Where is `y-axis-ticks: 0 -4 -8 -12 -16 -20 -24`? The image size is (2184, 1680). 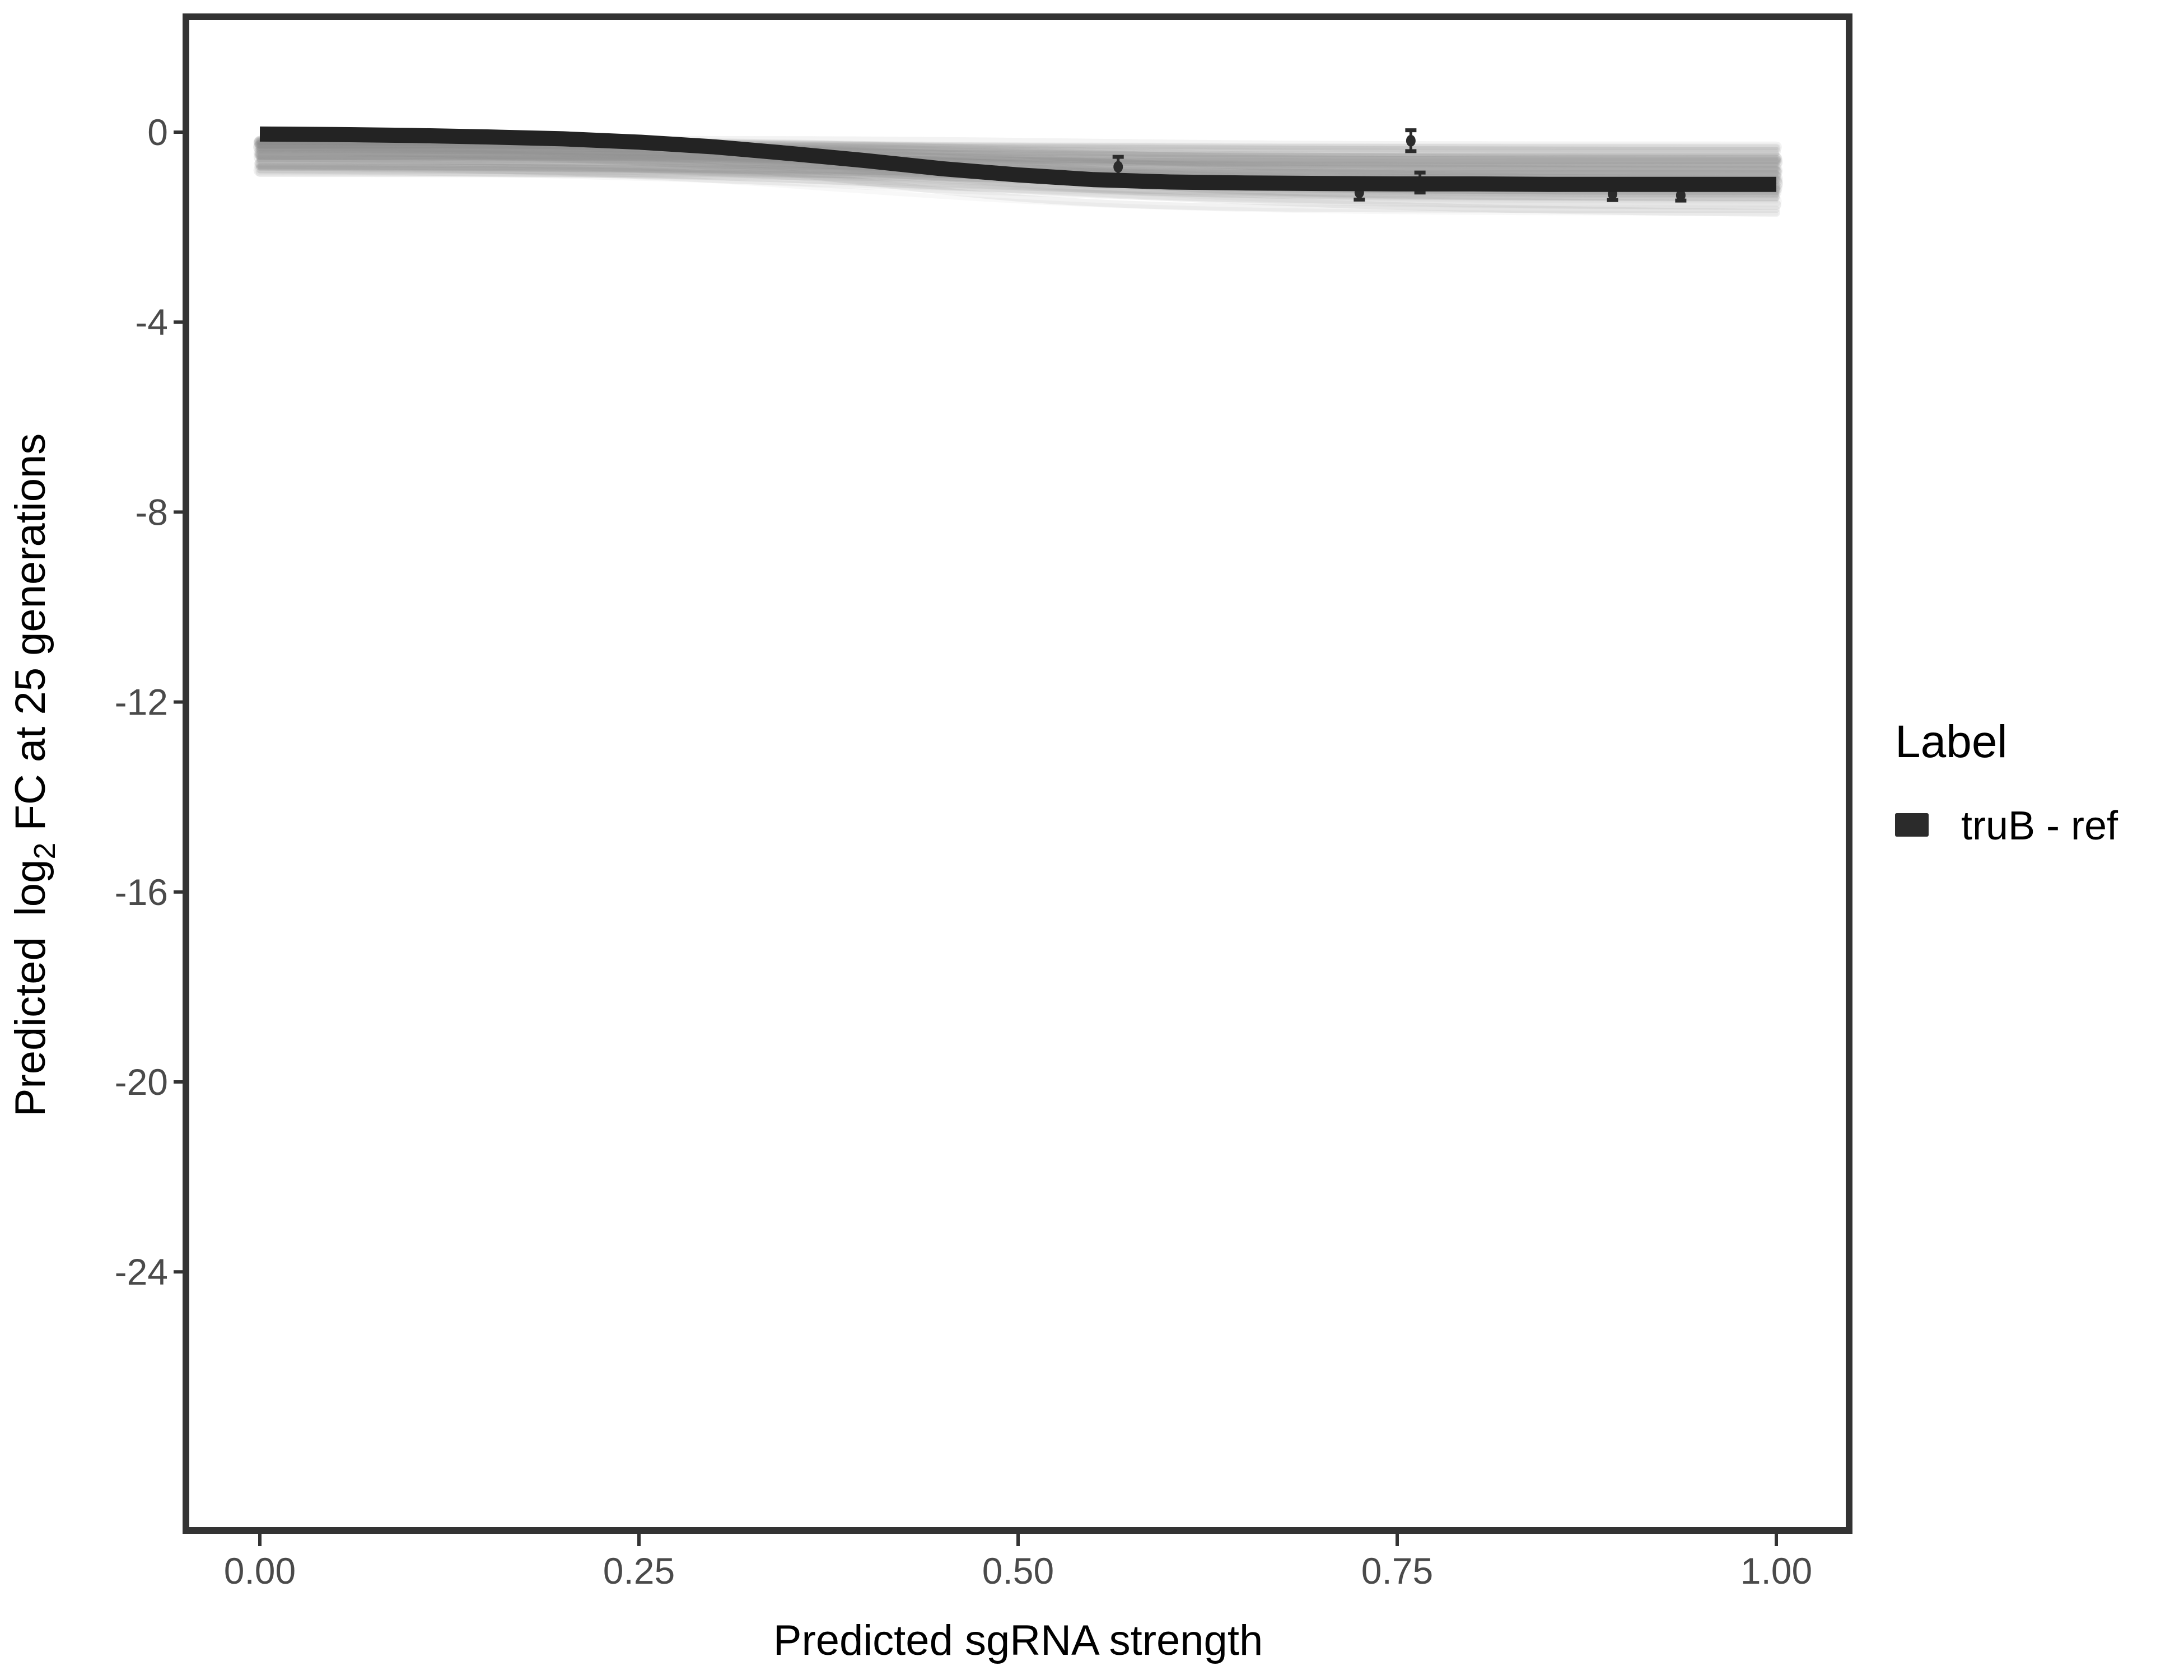
y-axis-ticks: 0 -4 -8 -12 -16 -20 -24 is located at coordinates (149, 702).